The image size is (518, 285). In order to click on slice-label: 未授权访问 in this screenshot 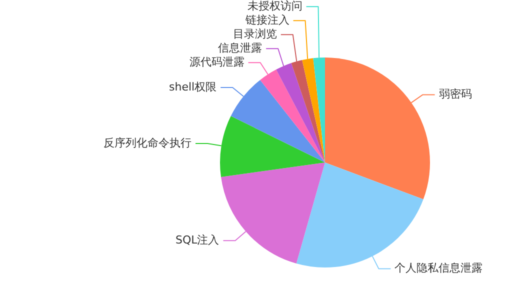, I will do `click(274, 6)`.